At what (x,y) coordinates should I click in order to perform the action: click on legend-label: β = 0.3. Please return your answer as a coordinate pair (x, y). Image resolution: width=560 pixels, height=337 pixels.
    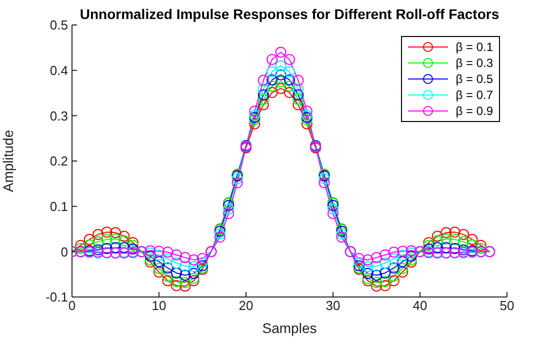
    Looking at the image, I should click on (474, 63).